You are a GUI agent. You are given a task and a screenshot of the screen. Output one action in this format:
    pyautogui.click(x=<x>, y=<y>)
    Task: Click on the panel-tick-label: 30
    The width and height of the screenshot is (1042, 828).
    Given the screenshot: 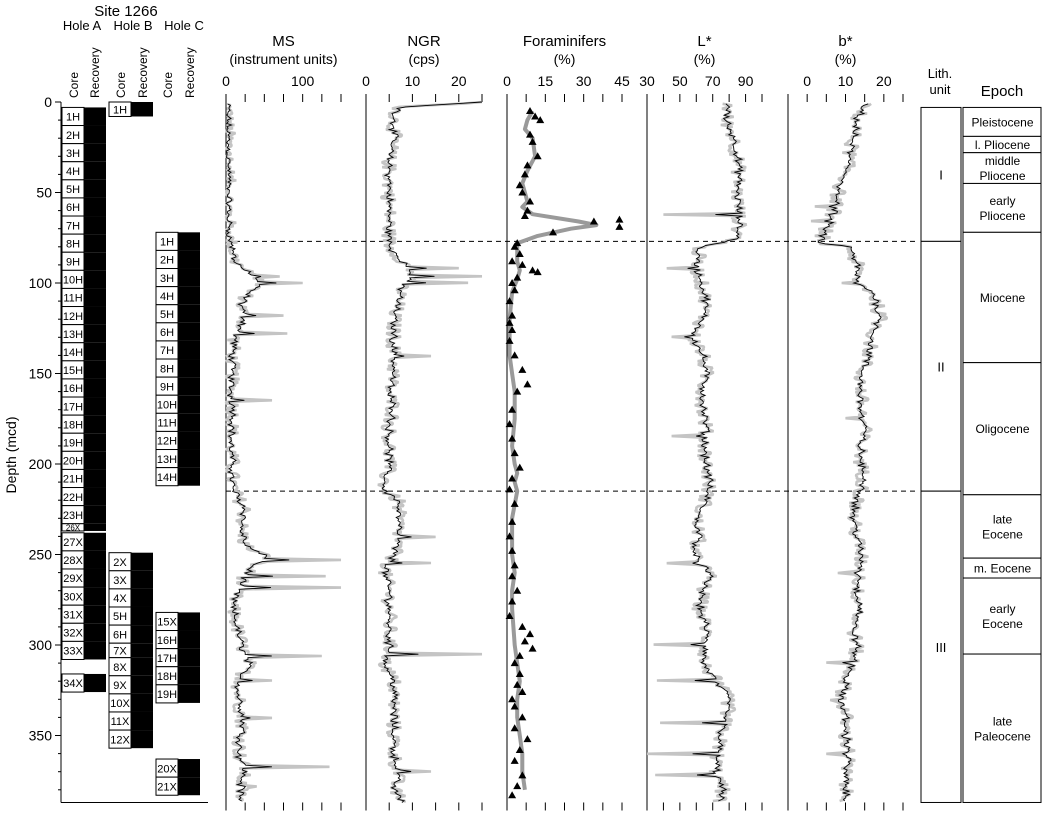 What is the action you would take?
    pyautogui.click(x=647, y=81)
    